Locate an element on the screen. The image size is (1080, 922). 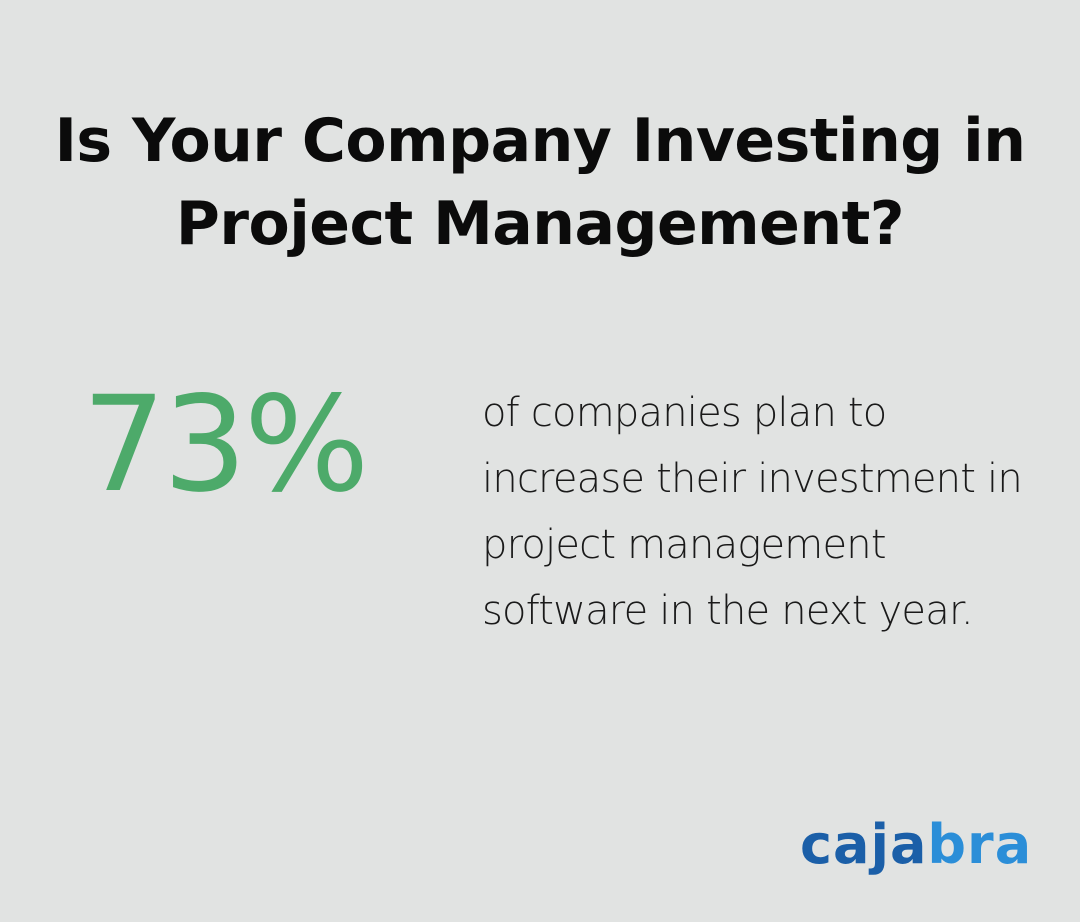
stat-percentage: 73% is located at coordinates (225, 445).